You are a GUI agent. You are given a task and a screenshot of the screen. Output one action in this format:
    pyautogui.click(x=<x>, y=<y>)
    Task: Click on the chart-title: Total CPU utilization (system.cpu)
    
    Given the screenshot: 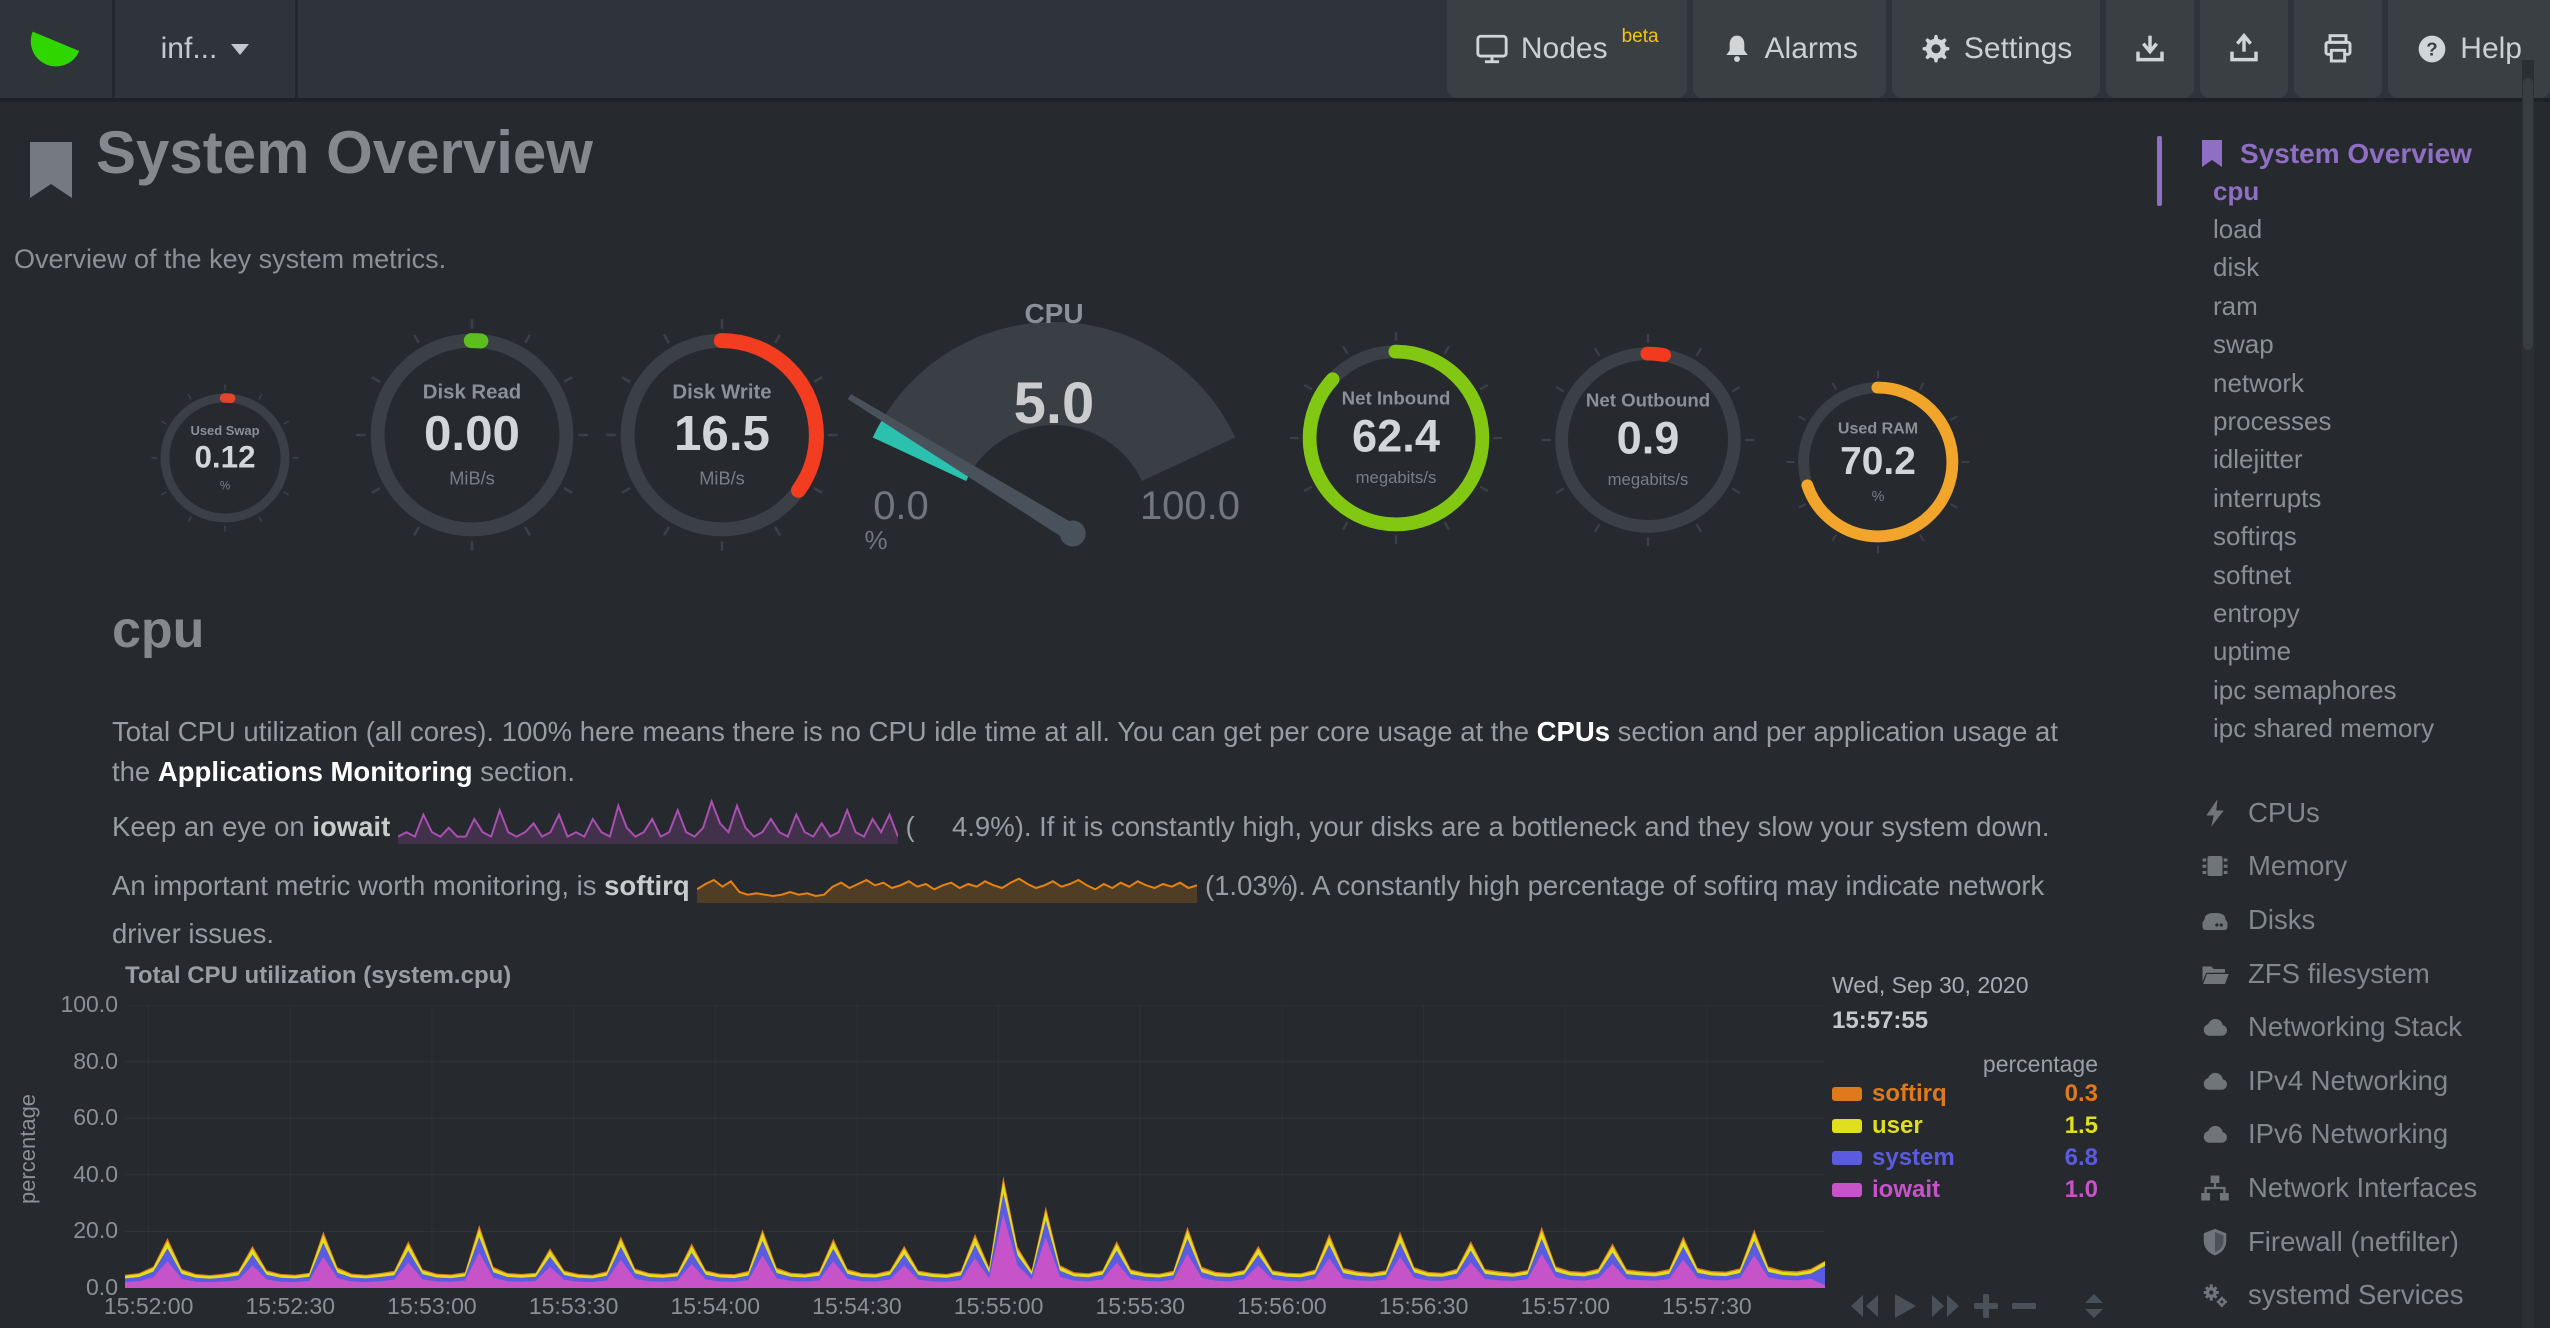 What is the action you would take?
    pyautogui.click(x=318, y=975)
    